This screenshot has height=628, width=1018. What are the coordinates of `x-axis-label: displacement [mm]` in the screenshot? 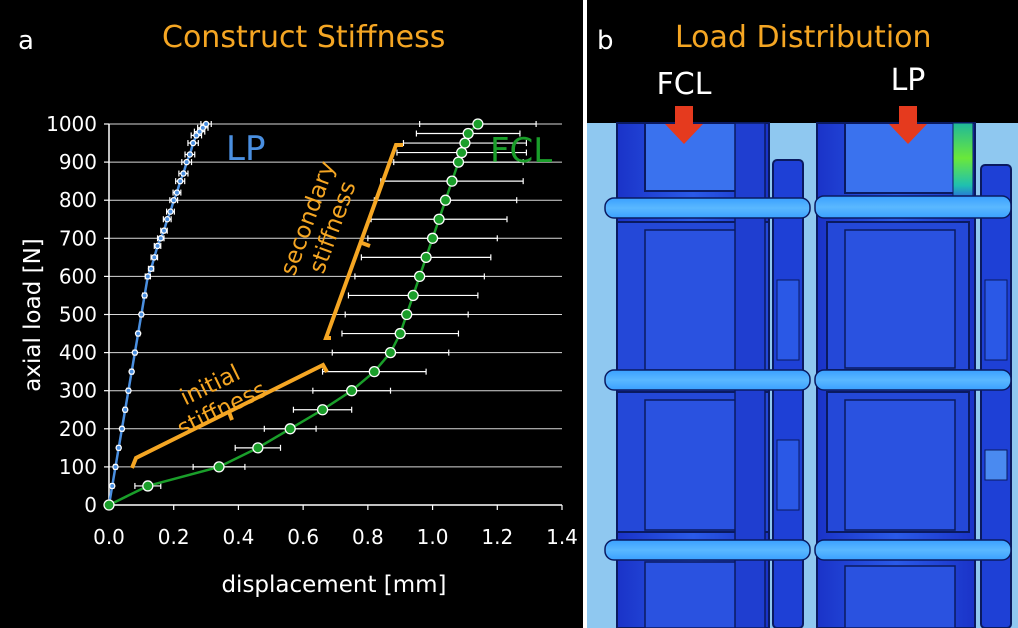 It's located at (333, 585).